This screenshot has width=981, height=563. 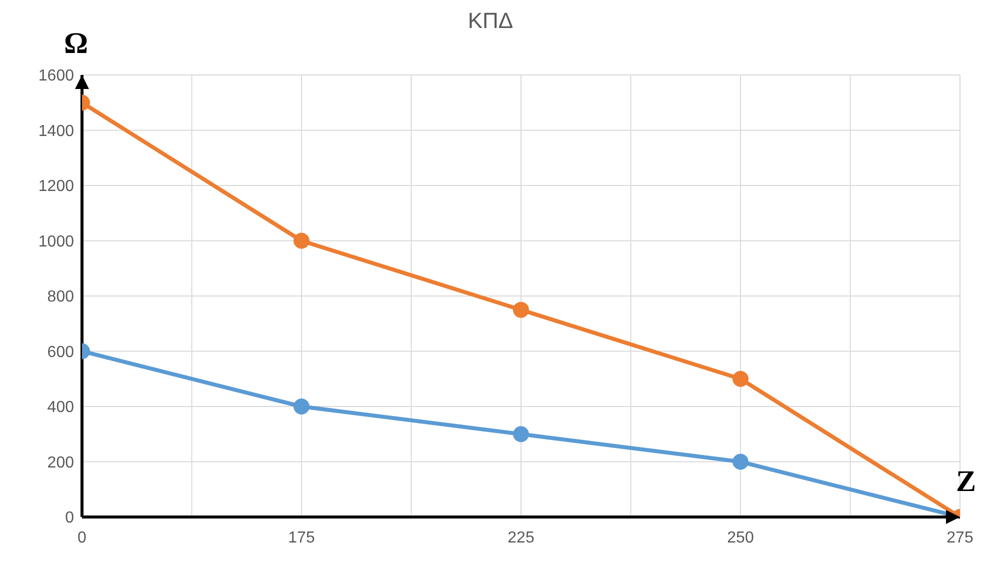 What do you see at coordinates (60, 407) in the screenshot?
I see `y-tick-label: 400` at bounding box center [60, 407].